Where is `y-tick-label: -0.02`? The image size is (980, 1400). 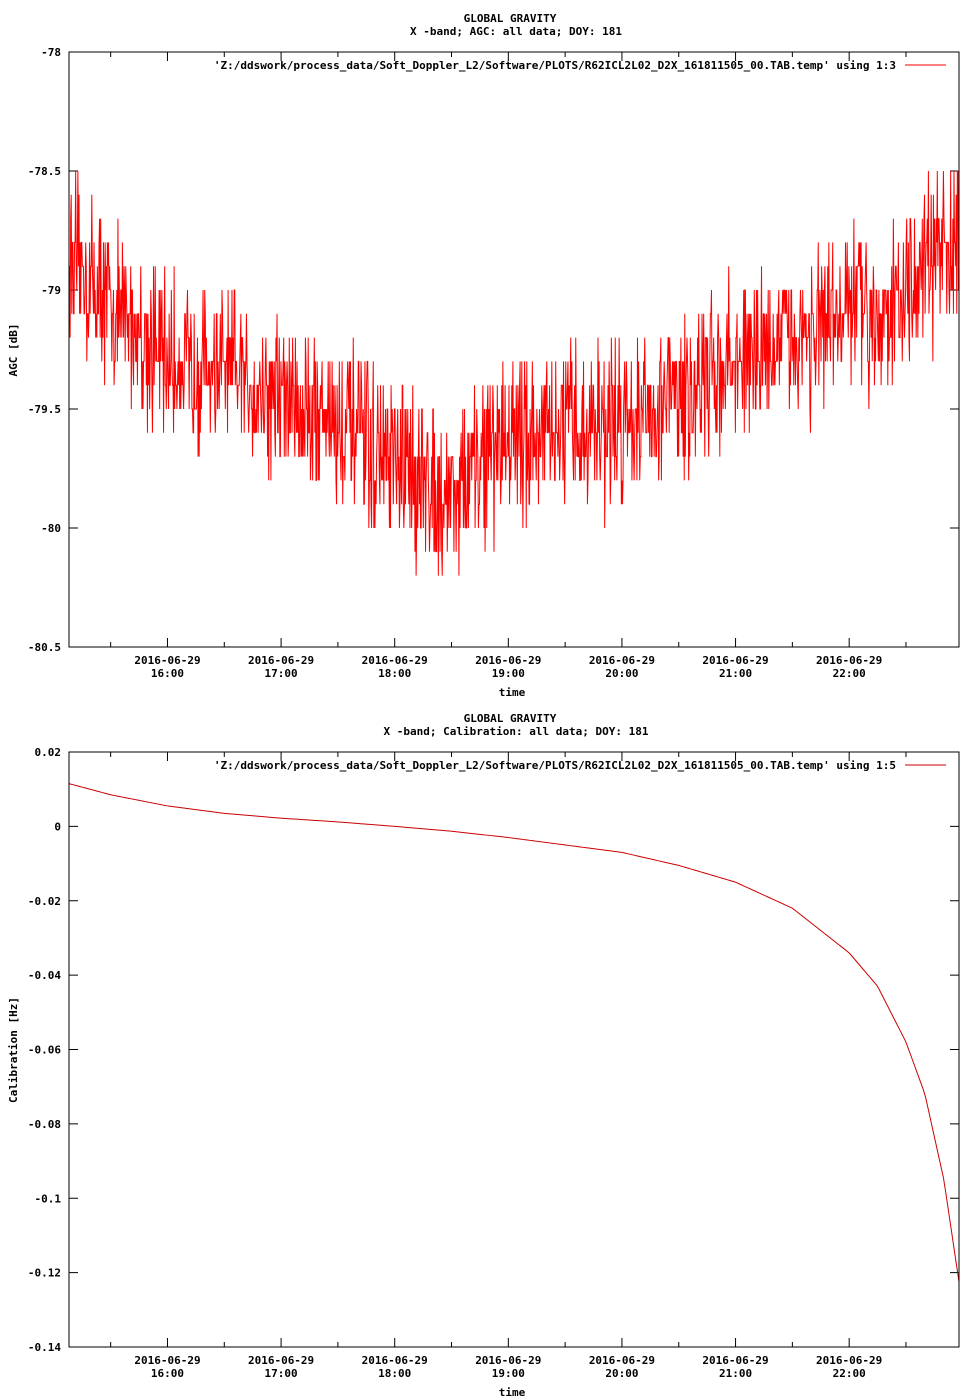
y-tick-label: -0.02 is located at coordinates (44, 901).